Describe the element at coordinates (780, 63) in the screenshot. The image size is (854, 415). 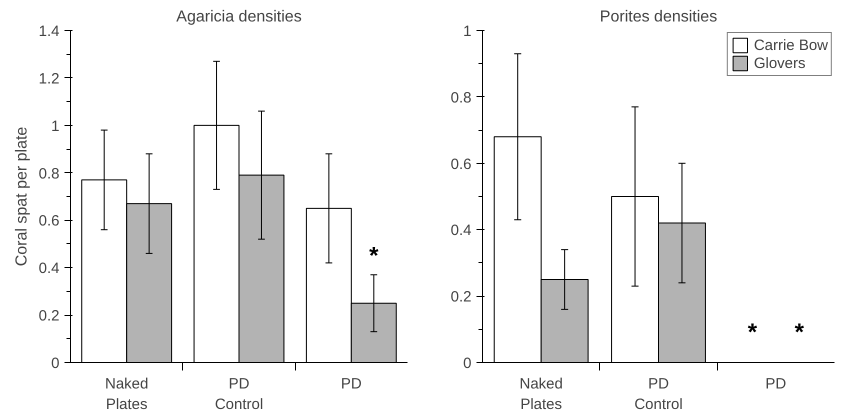
I see `legend-label: Glovers` at that location.